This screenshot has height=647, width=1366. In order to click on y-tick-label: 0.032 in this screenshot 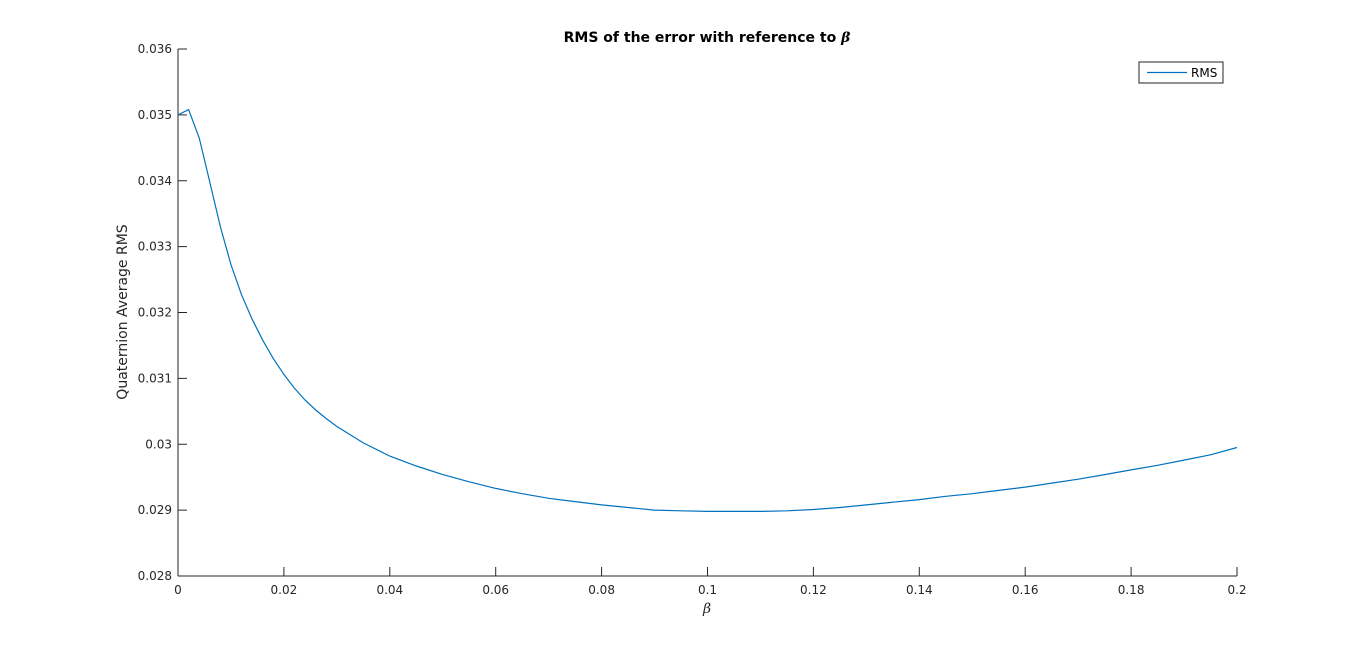, I will do `click(155, 313)`.